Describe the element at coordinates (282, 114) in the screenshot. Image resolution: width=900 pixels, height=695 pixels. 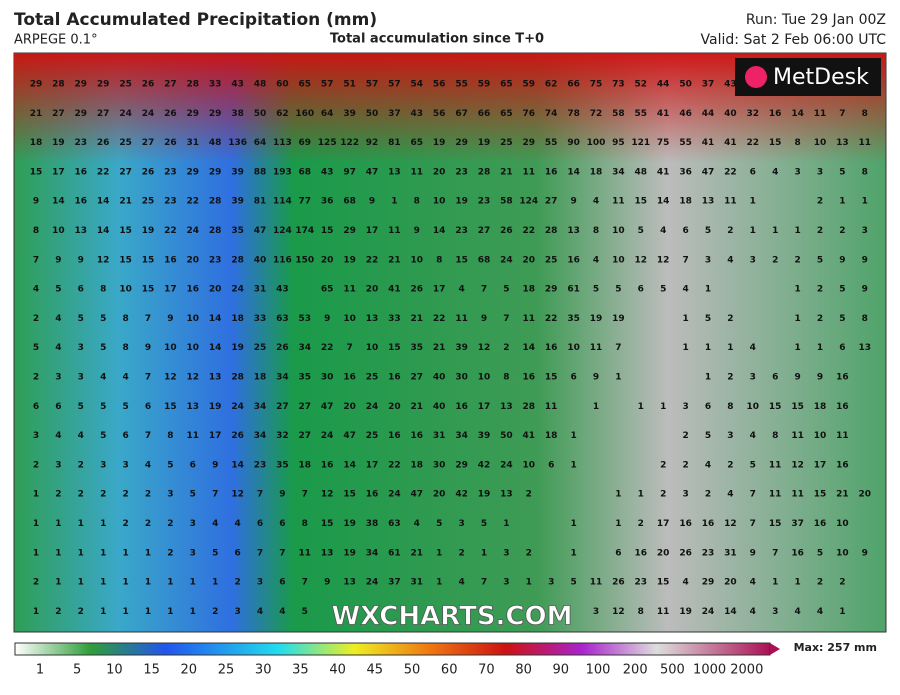
I see `precip-value: 62` at that location.